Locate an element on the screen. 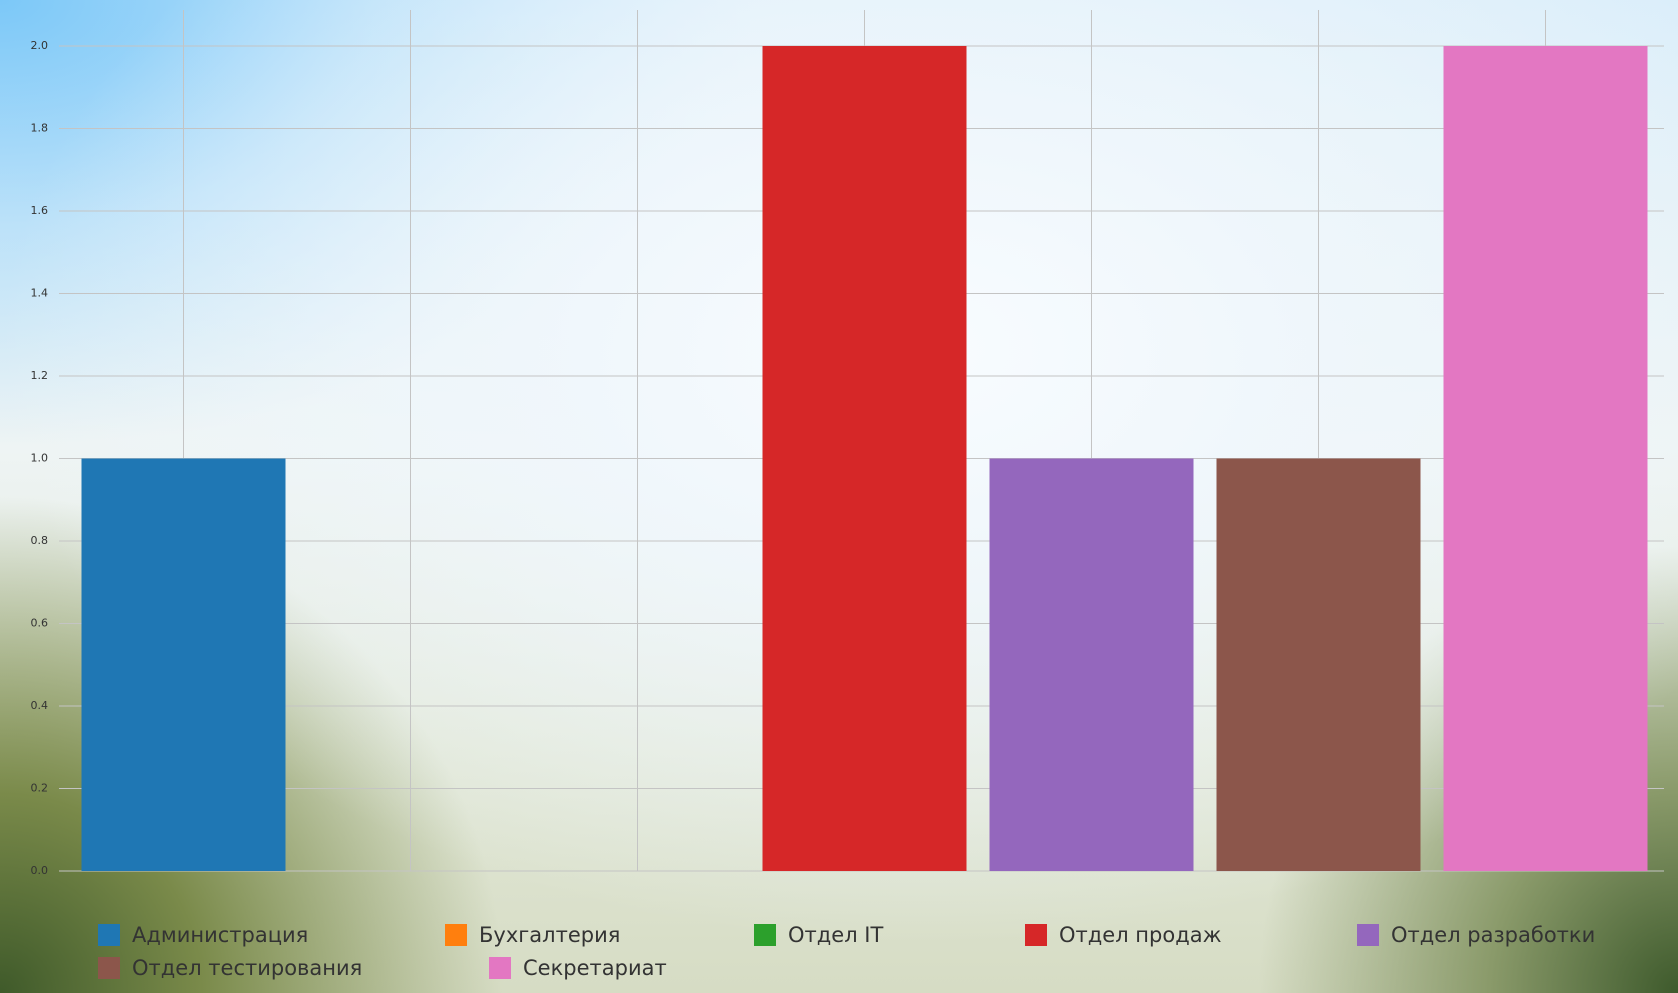 The width and height of the screenshot is (1678, 993). legend-label: Отдел тестирования is located at coordinates (247, 968).